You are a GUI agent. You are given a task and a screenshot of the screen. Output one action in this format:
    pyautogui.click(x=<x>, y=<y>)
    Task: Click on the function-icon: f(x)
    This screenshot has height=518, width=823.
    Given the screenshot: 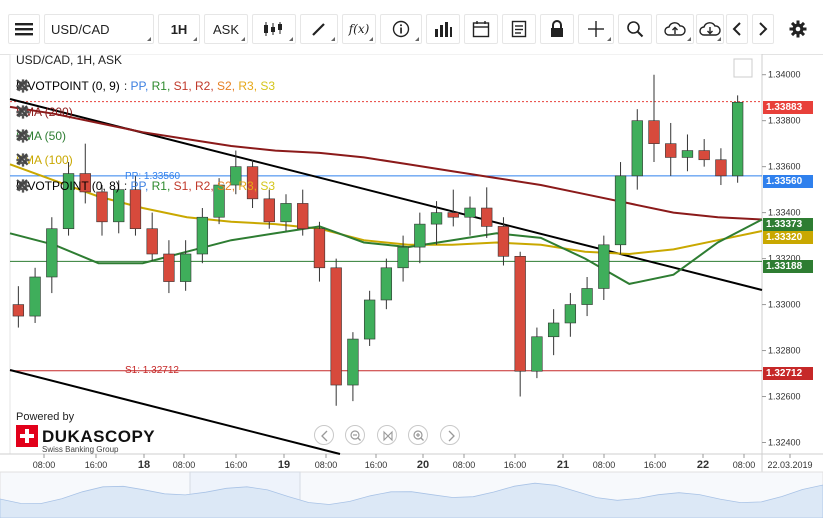 What is the action you would take?
    pyautogui.click(x=359, y=29)
    